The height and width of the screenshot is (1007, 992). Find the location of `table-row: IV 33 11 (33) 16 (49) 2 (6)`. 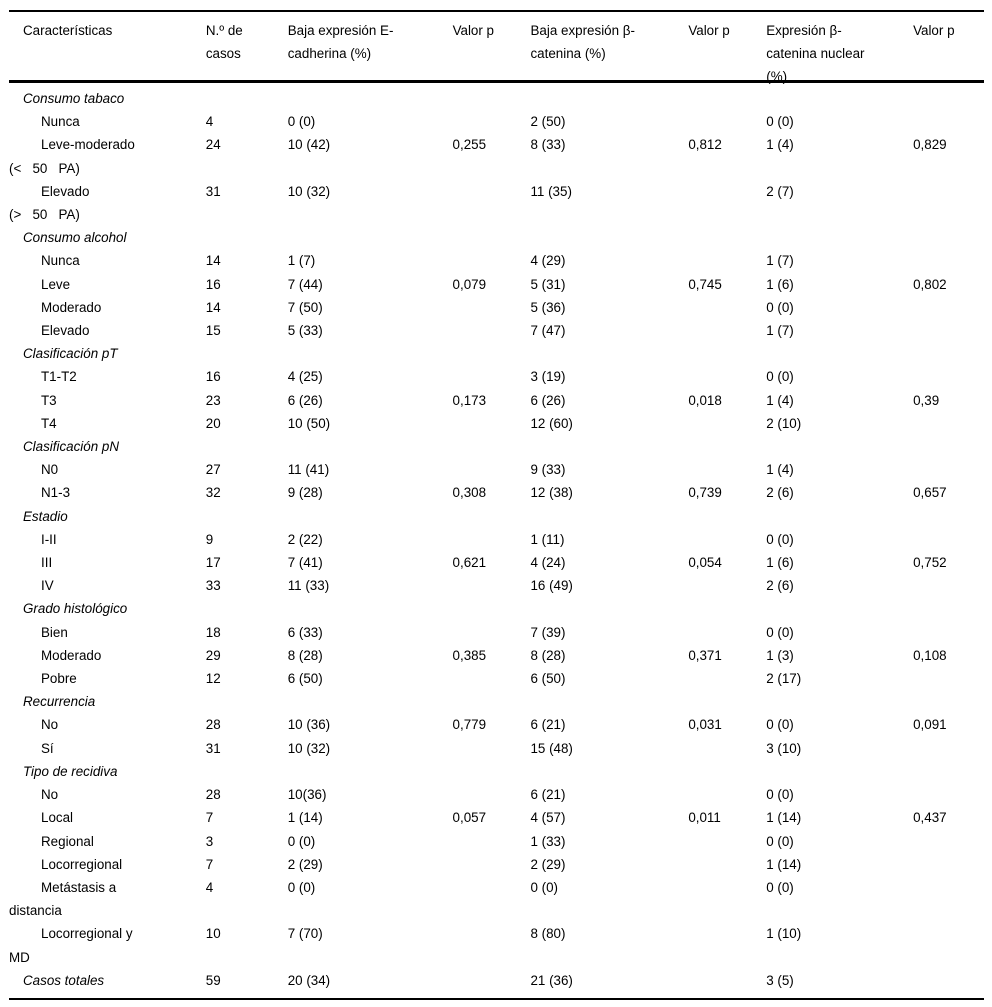

table-row: IV 33 11 (33) 16 (49) 2 (6) is located at coordinates (496, 585).